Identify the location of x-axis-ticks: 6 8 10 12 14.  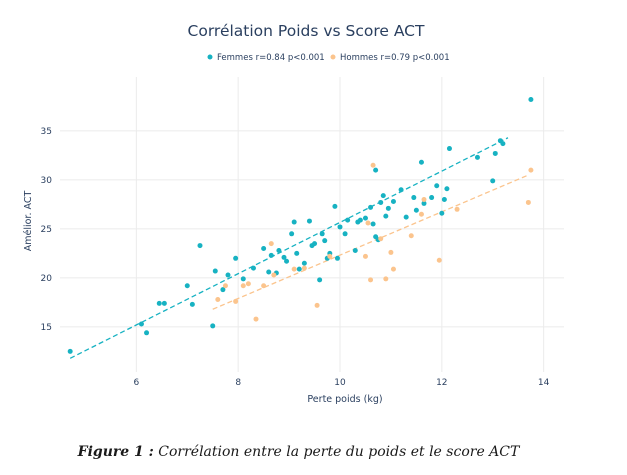
(341, 383).